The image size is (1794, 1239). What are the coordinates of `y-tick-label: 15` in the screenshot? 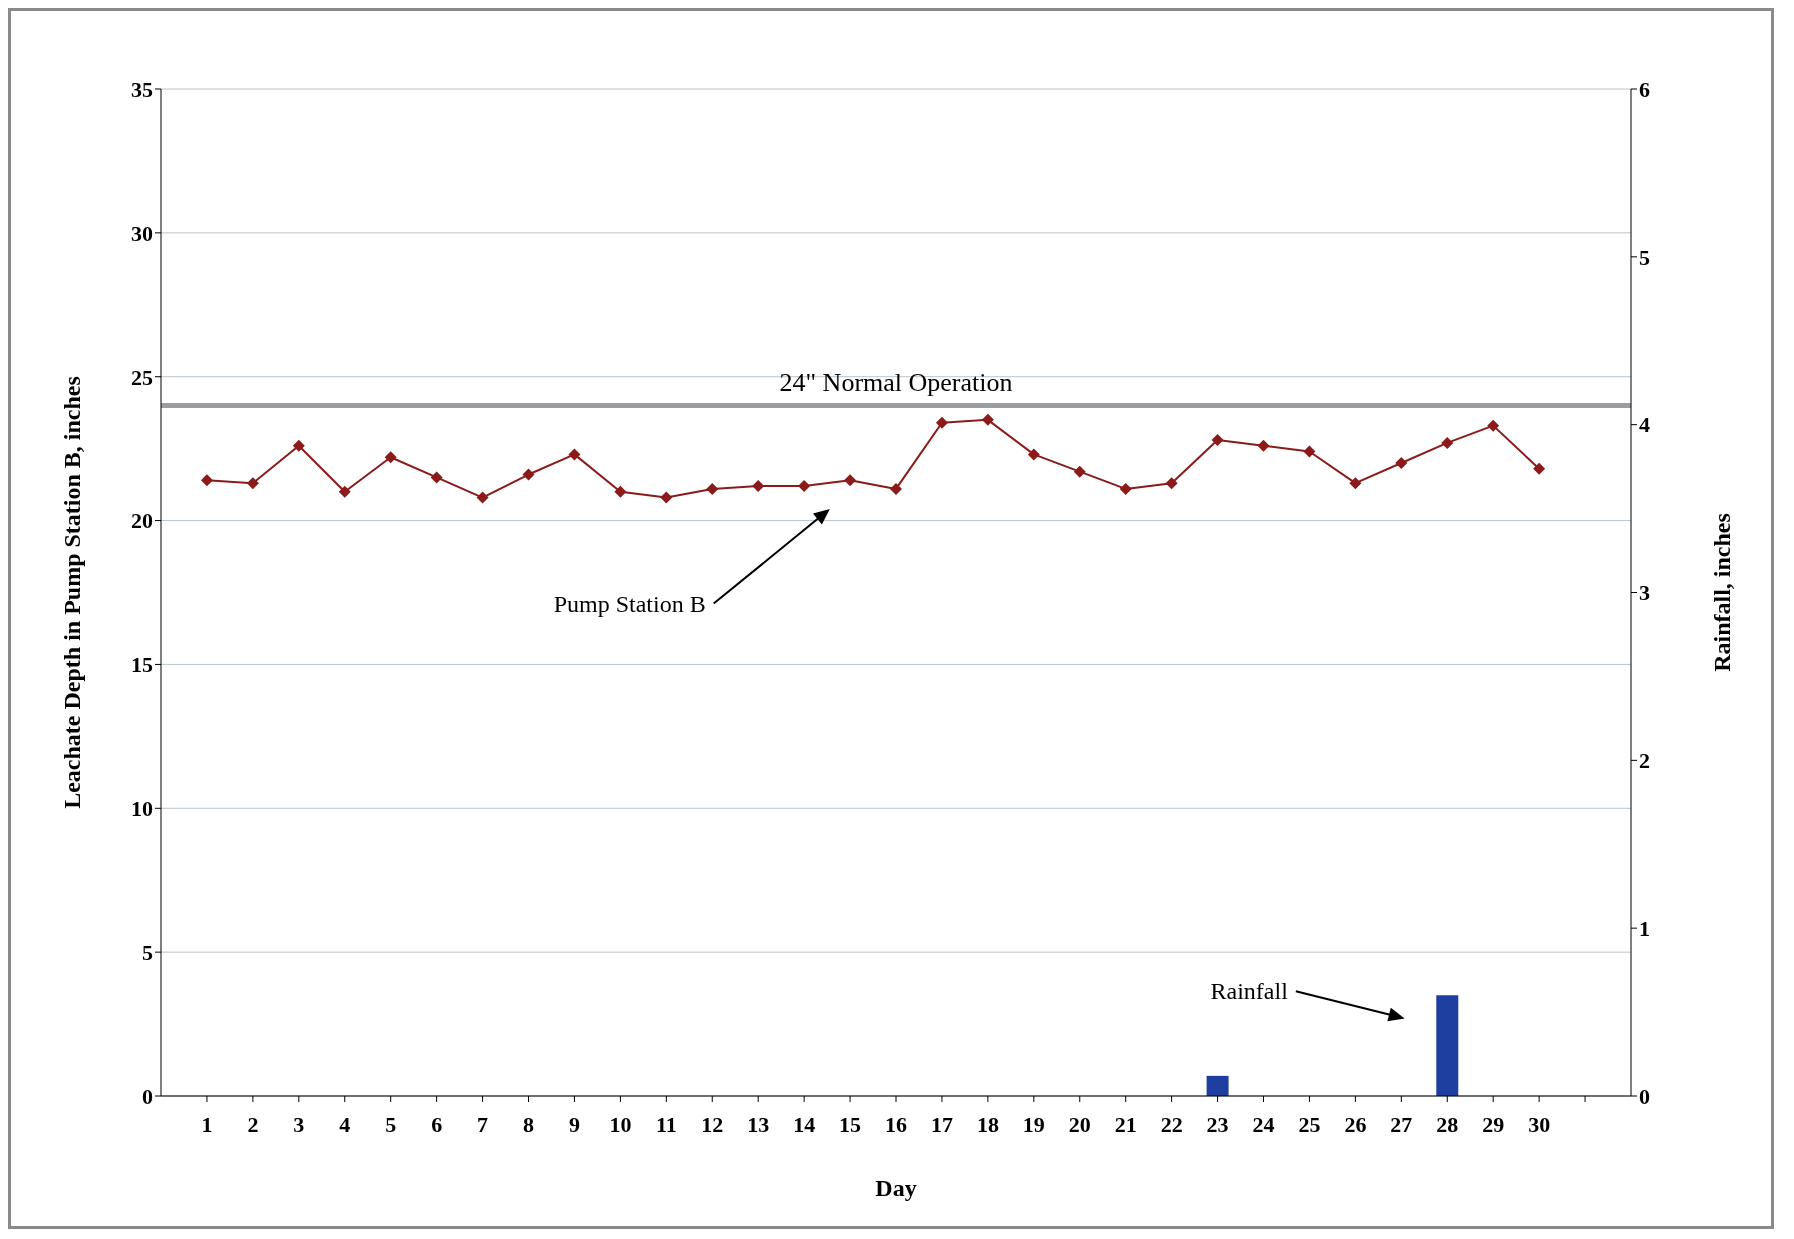 It's located at (142, 665).